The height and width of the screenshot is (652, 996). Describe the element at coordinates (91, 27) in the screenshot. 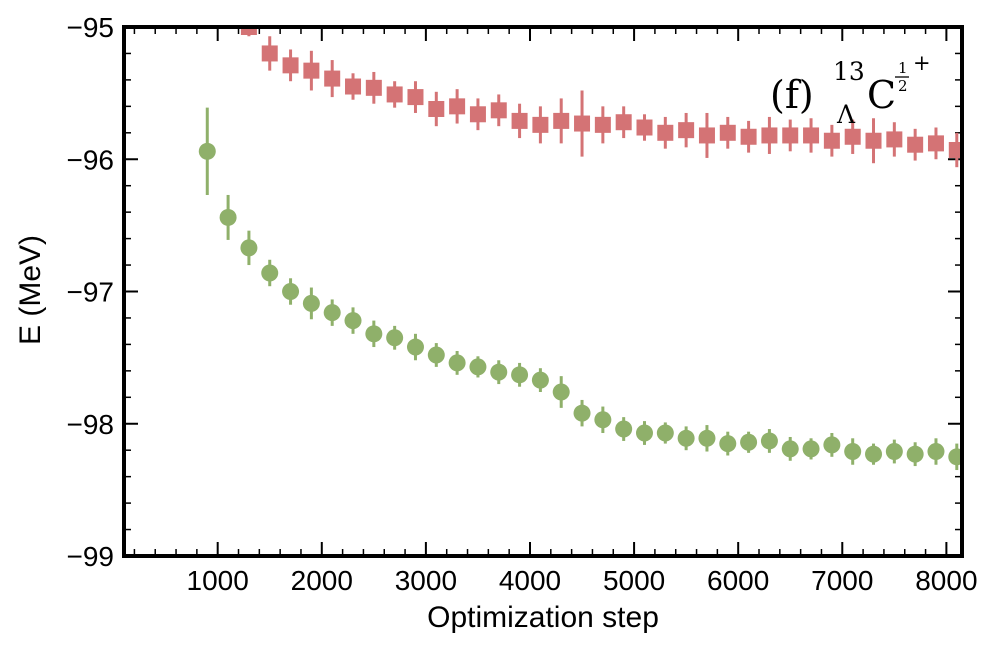

I see `y-tick-label: −95` at that location.